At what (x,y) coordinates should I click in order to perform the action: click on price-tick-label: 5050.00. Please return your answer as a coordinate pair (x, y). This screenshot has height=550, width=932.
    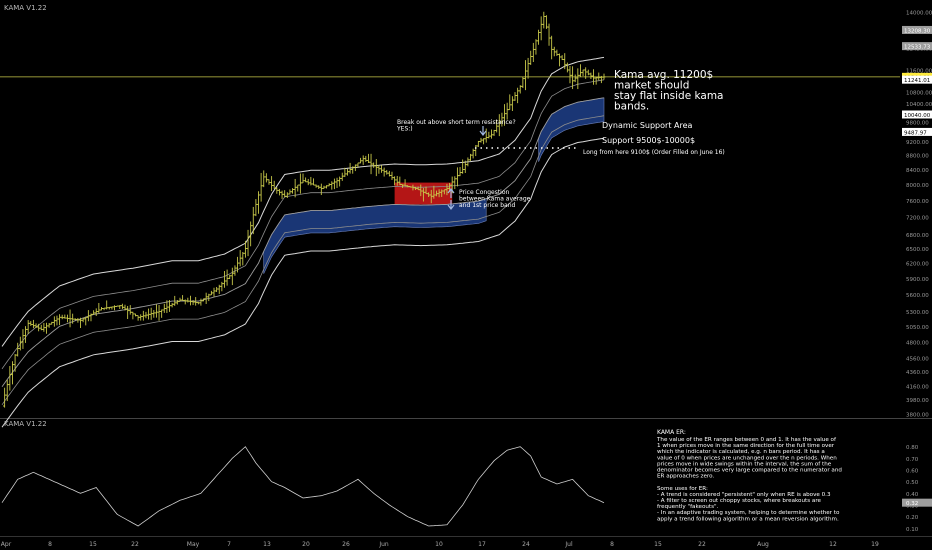
    Looking at the image, I should click on (917, 328).